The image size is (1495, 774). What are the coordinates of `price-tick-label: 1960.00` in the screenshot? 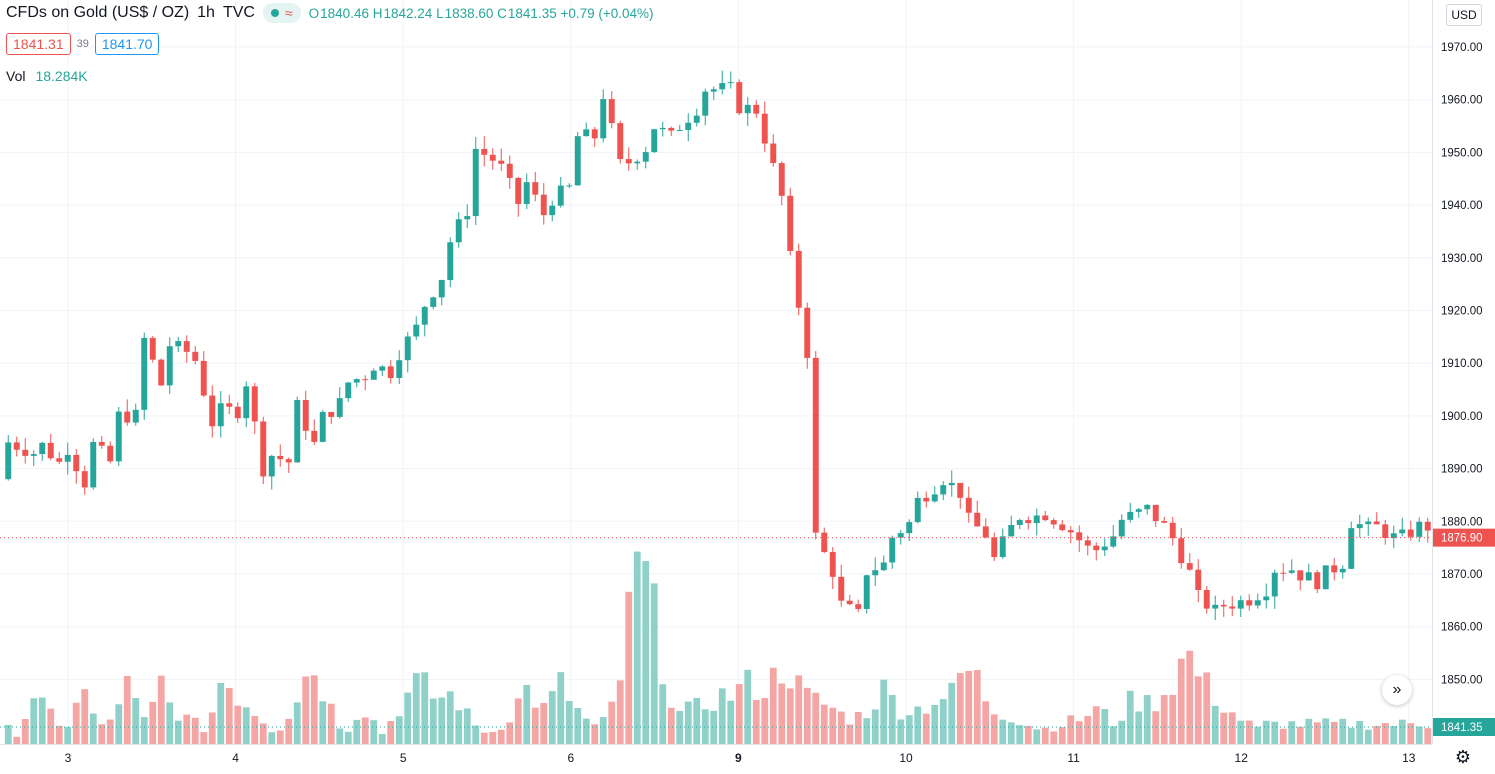 It's located at (1462, 101).